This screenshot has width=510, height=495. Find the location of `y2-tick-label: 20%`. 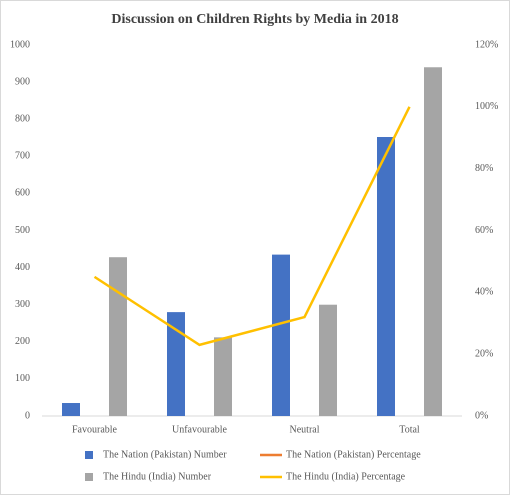

y2-tick-label: 20% is located at coordinates (484, 353).